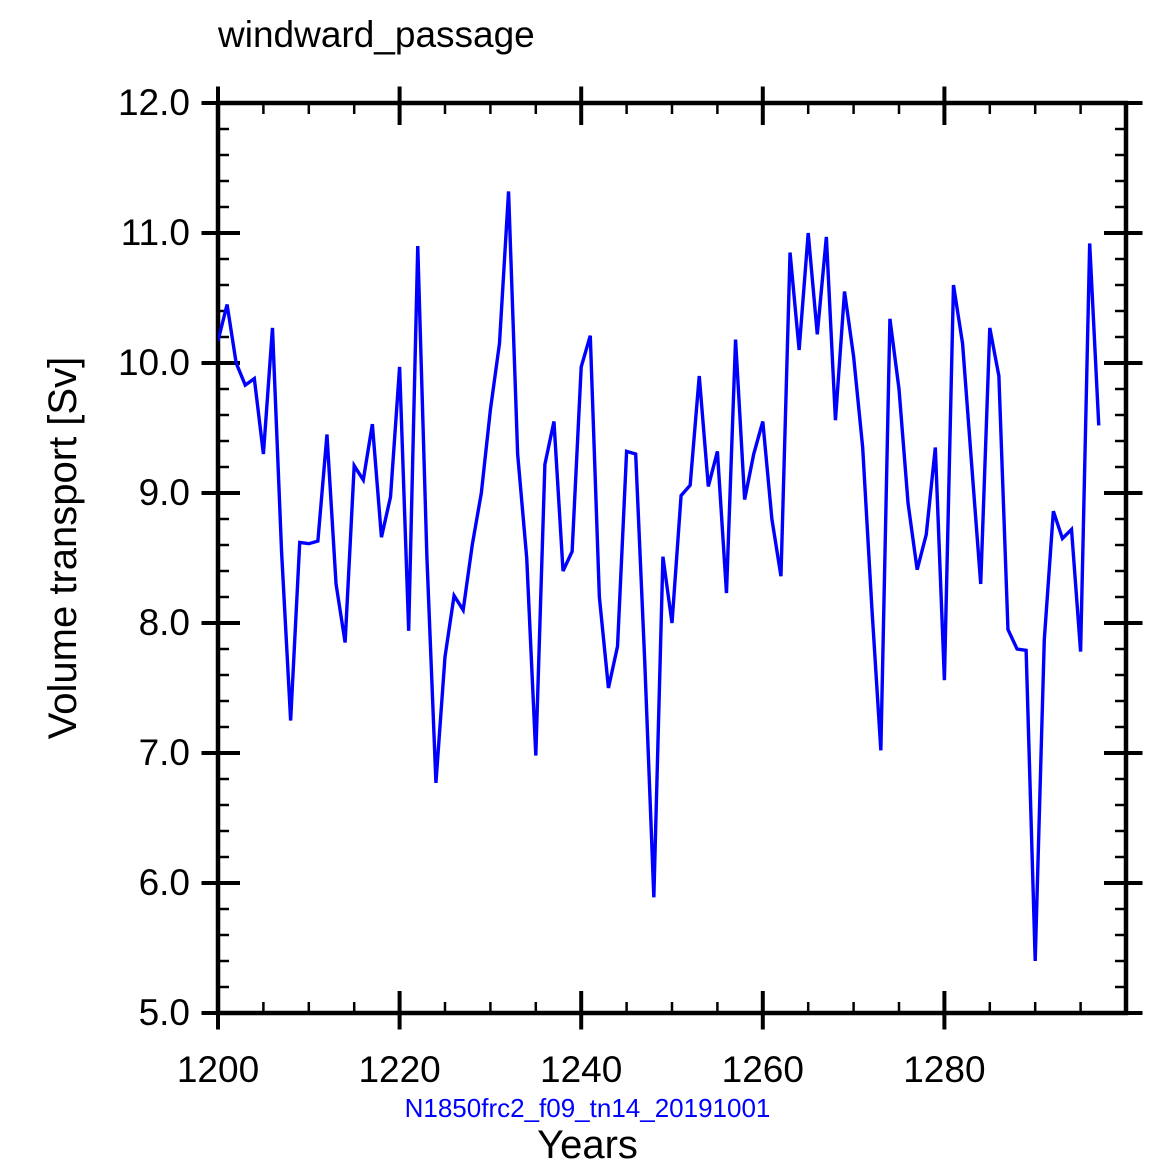  I want to click on x-tick-label: 1200, so click(218, 1069).